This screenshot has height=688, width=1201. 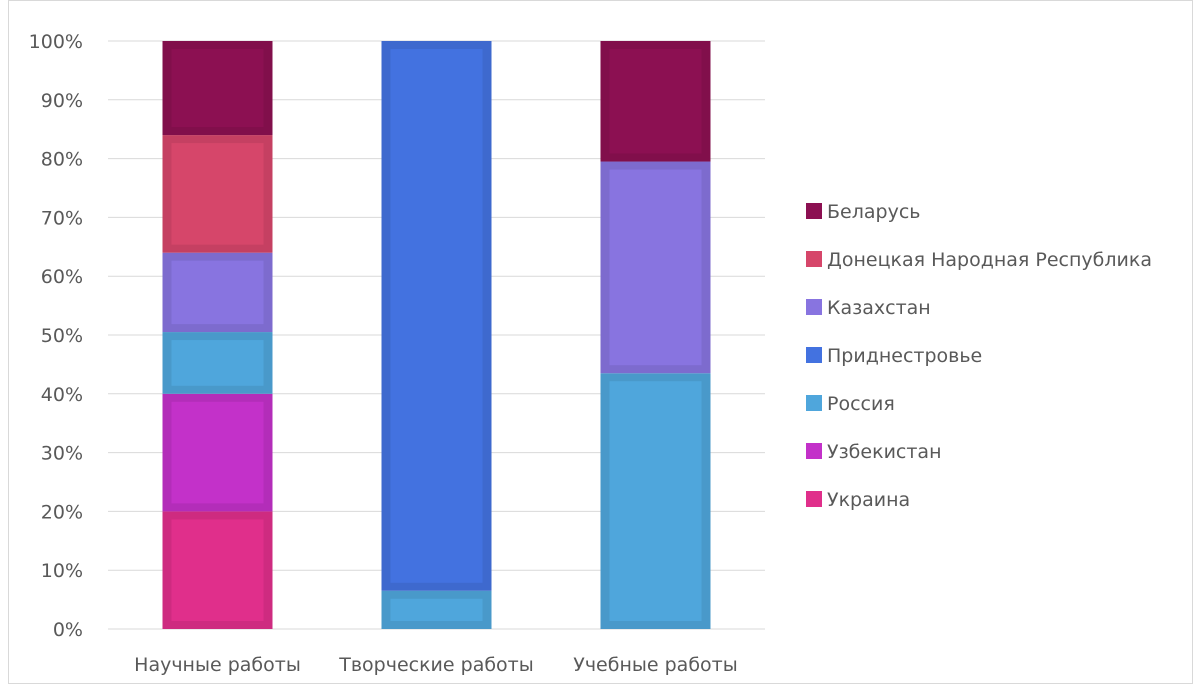 I want to click on x-category-label: Учебные работы, so click(x=655, y=665).